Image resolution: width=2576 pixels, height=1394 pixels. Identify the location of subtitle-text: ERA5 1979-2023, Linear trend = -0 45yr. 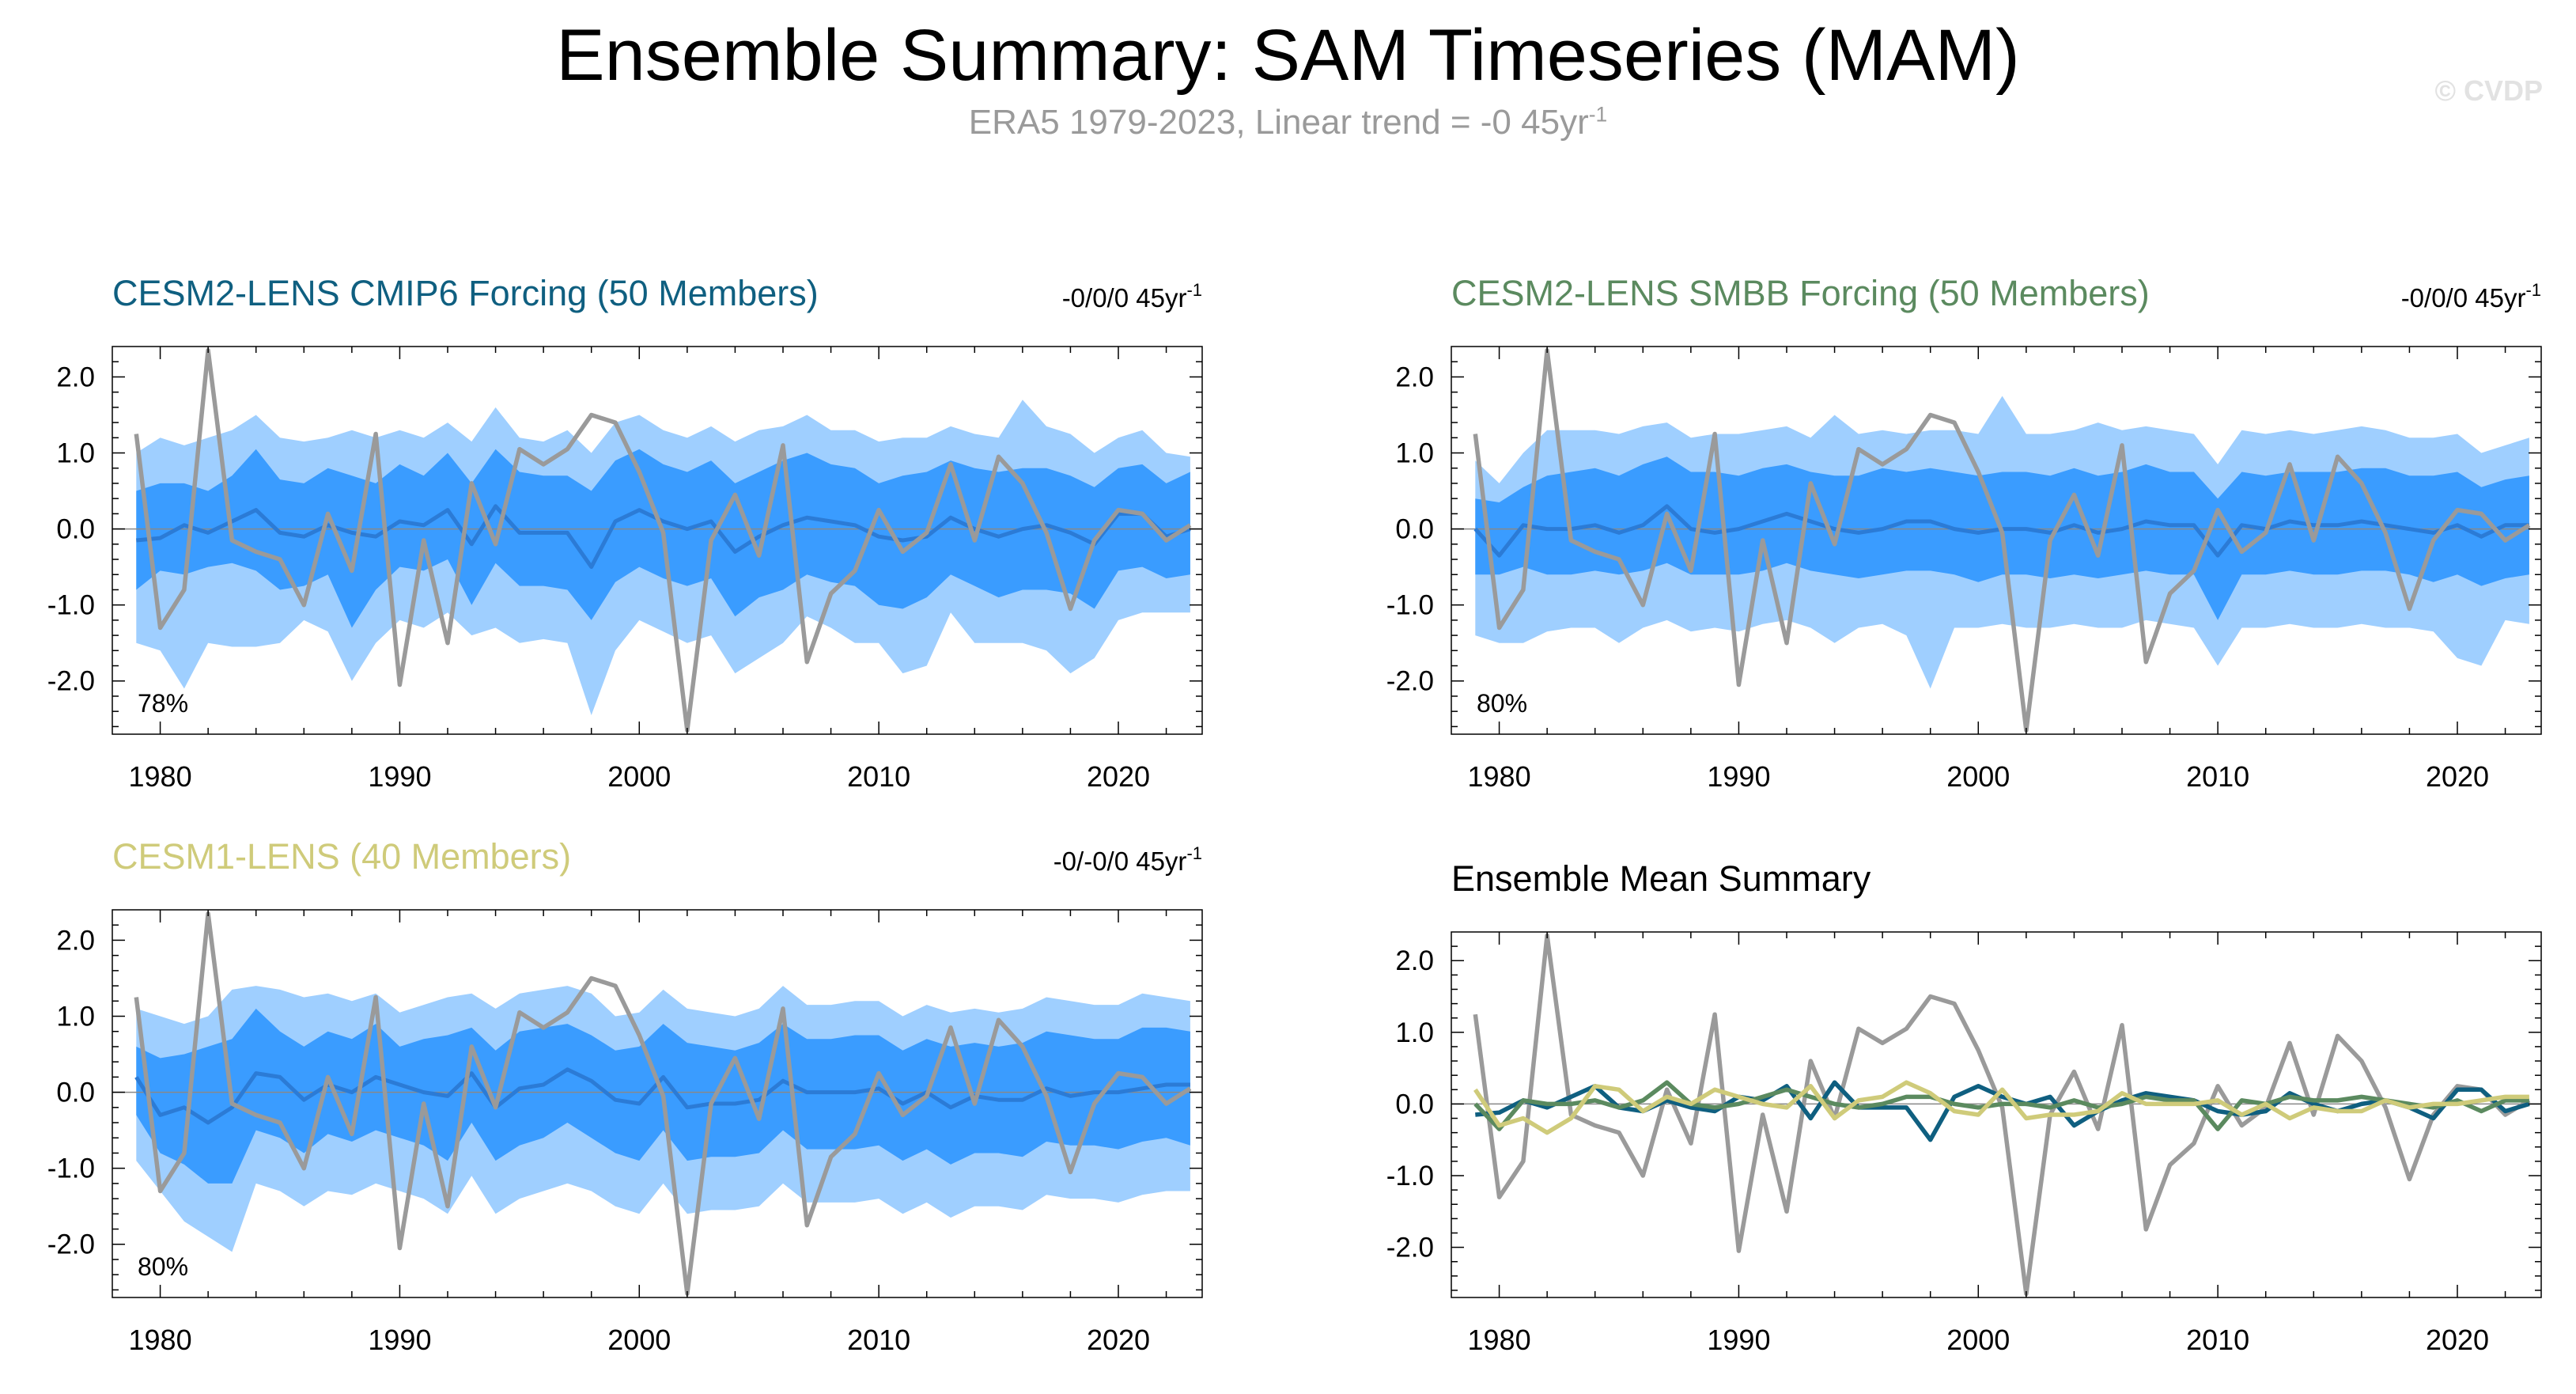
(1279, 122).